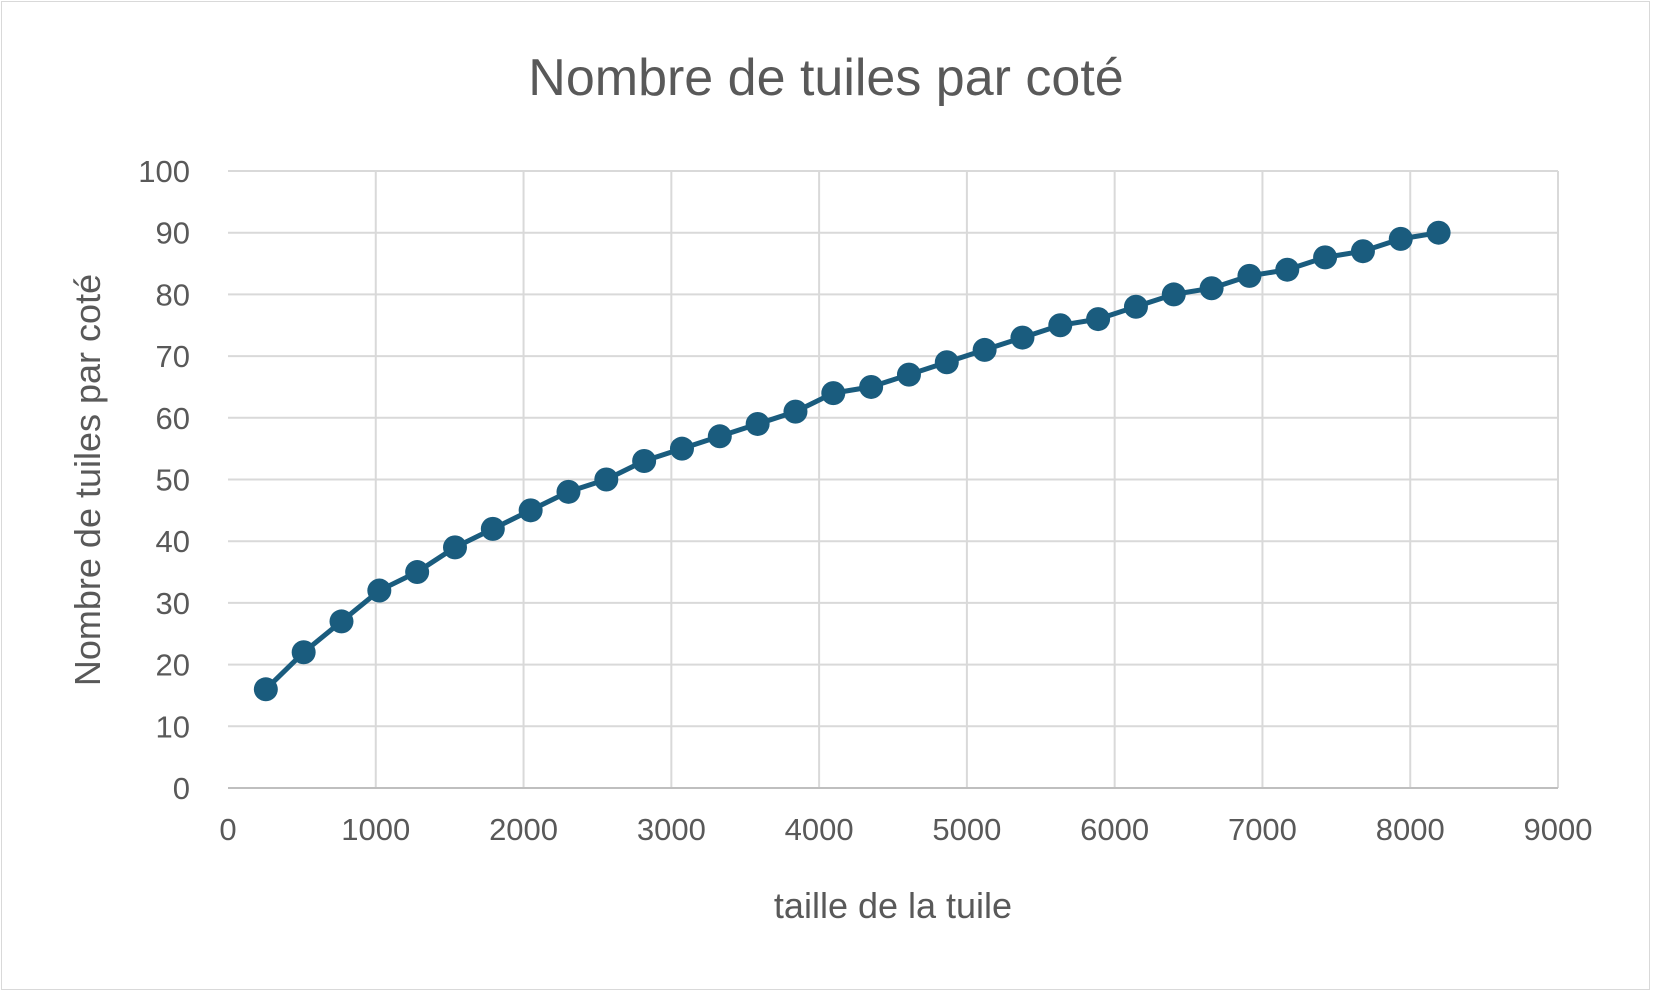 The width and height of the screenshot is (1653, 993). What do you see at coordinates (87, 480) in the screenshot?
I see `y-axis-label: Nombre de tuiles par coté` at bounding box center [87, 480].